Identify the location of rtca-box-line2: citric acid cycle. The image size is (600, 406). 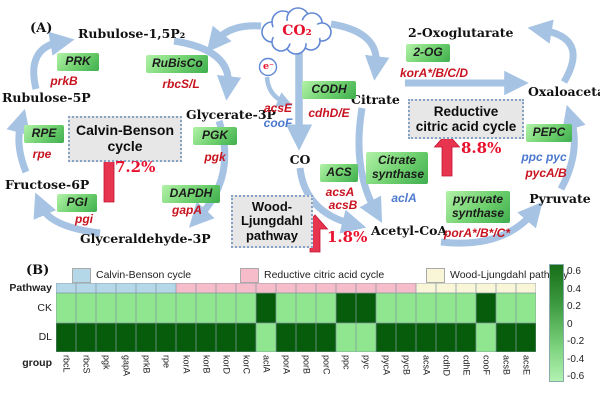
(466, 126).